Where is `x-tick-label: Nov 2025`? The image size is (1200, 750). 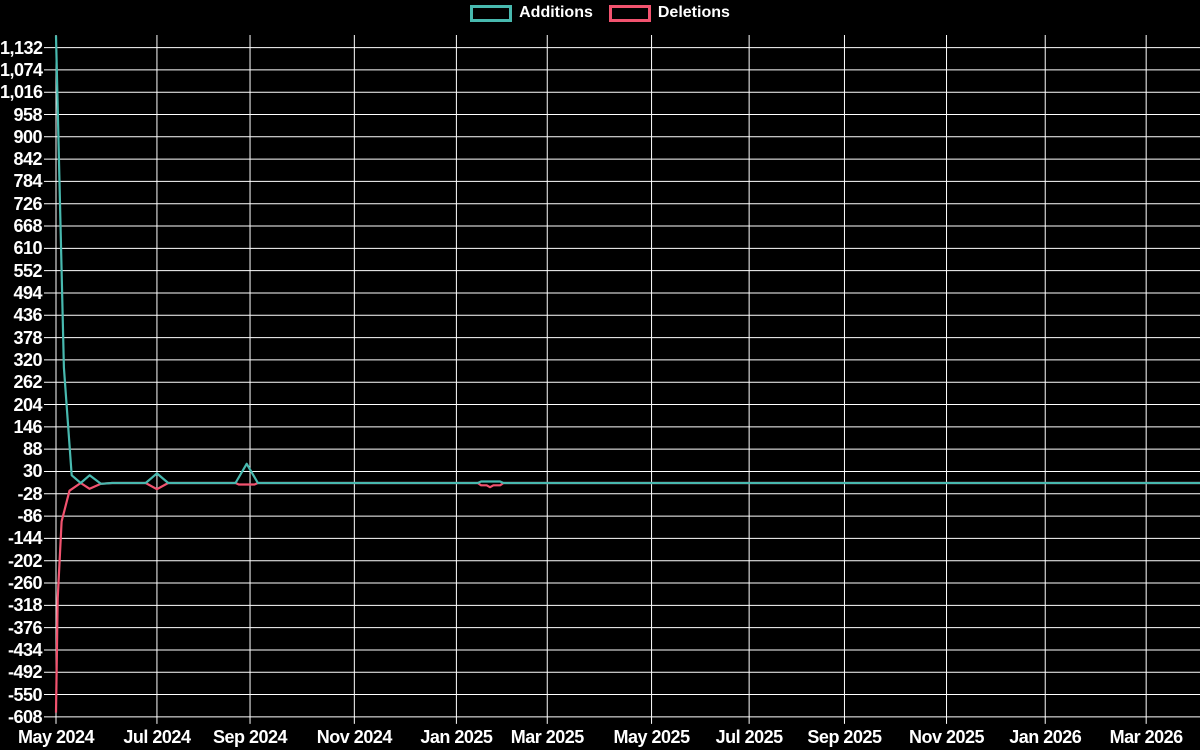 x-tick-label: Nov 2025 is located at coordinates (946, 737).